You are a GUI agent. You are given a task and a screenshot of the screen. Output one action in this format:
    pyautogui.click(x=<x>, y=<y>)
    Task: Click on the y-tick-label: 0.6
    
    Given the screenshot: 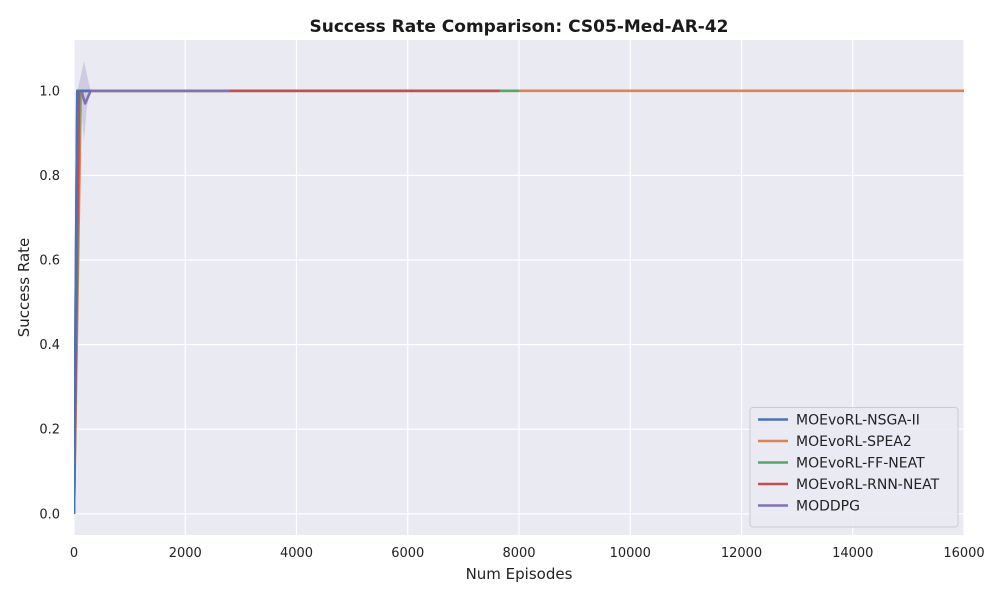 What is the action you would take?
    pyautogui.click(x=49, y=261)
    